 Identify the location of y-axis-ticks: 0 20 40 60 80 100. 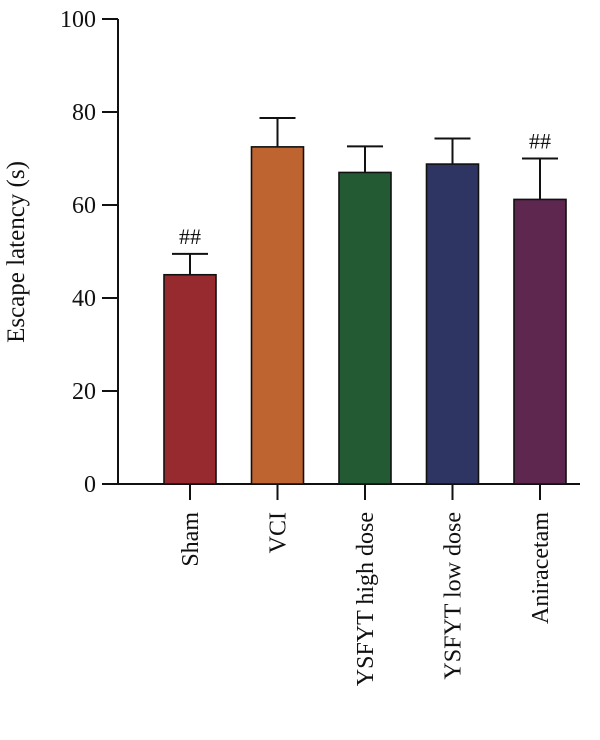
(89, 252).